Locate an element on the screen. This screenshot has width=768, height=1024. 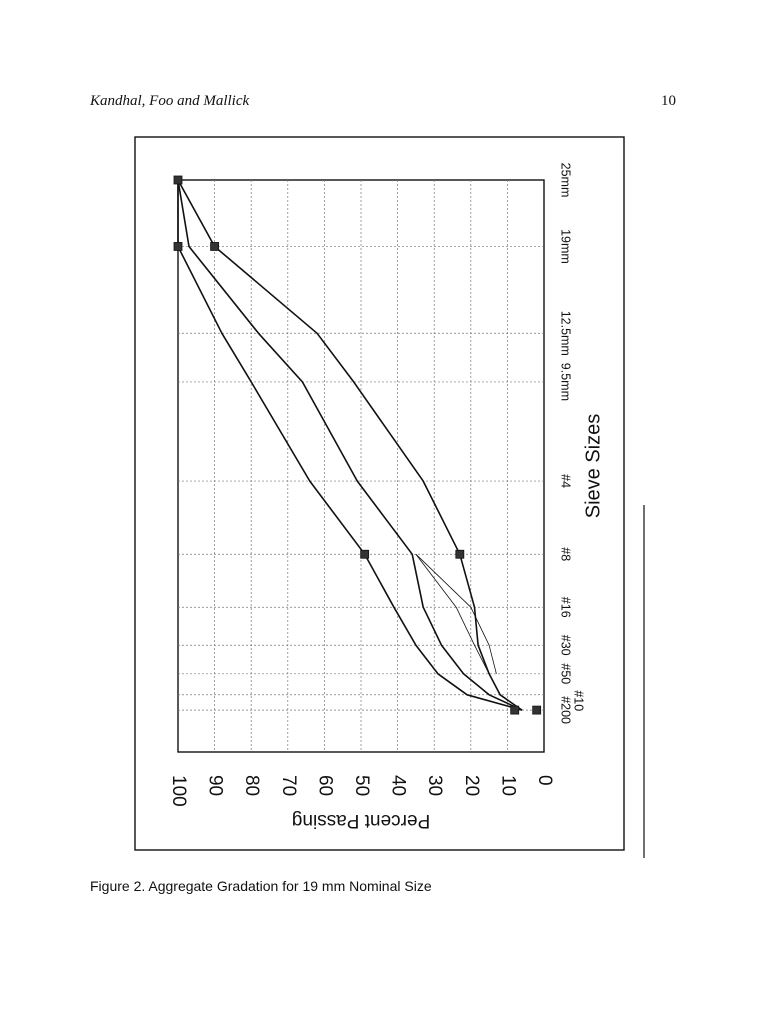
percent-tick-label: 90 is located at coordinates (215, 785).